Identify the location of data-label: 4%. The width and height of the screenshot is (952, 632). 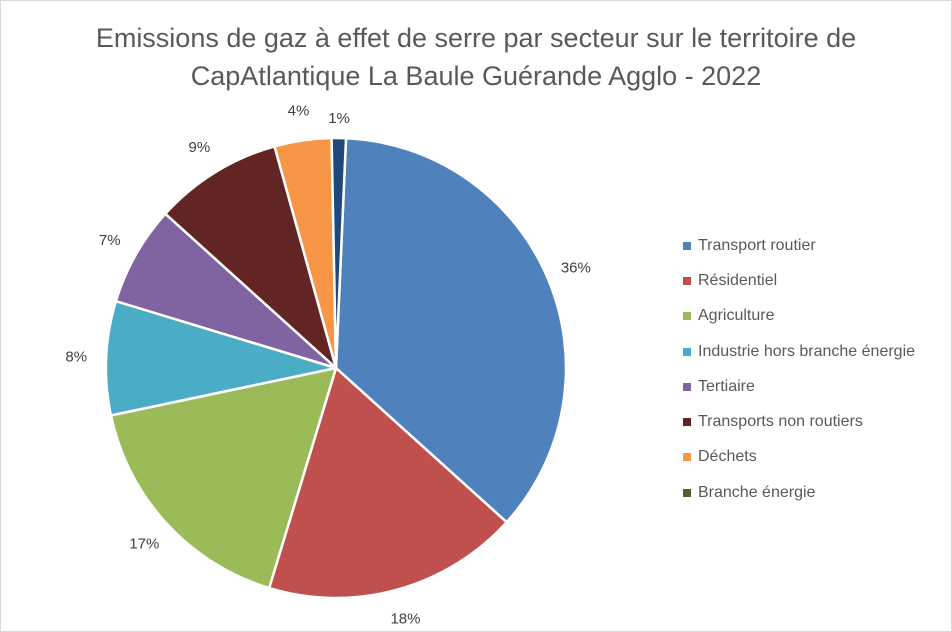
(299, 111).